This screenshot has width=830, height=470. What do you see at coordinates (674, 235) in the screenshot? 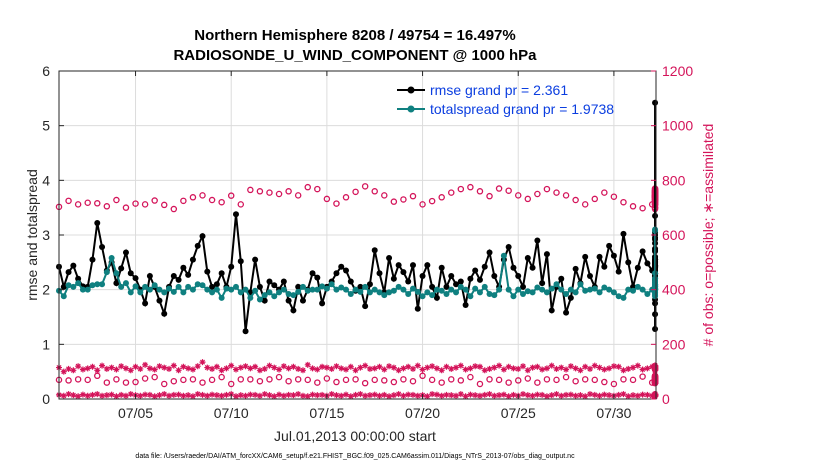
I see `y2-tick-label: 600` at bounding box center [674, 235].